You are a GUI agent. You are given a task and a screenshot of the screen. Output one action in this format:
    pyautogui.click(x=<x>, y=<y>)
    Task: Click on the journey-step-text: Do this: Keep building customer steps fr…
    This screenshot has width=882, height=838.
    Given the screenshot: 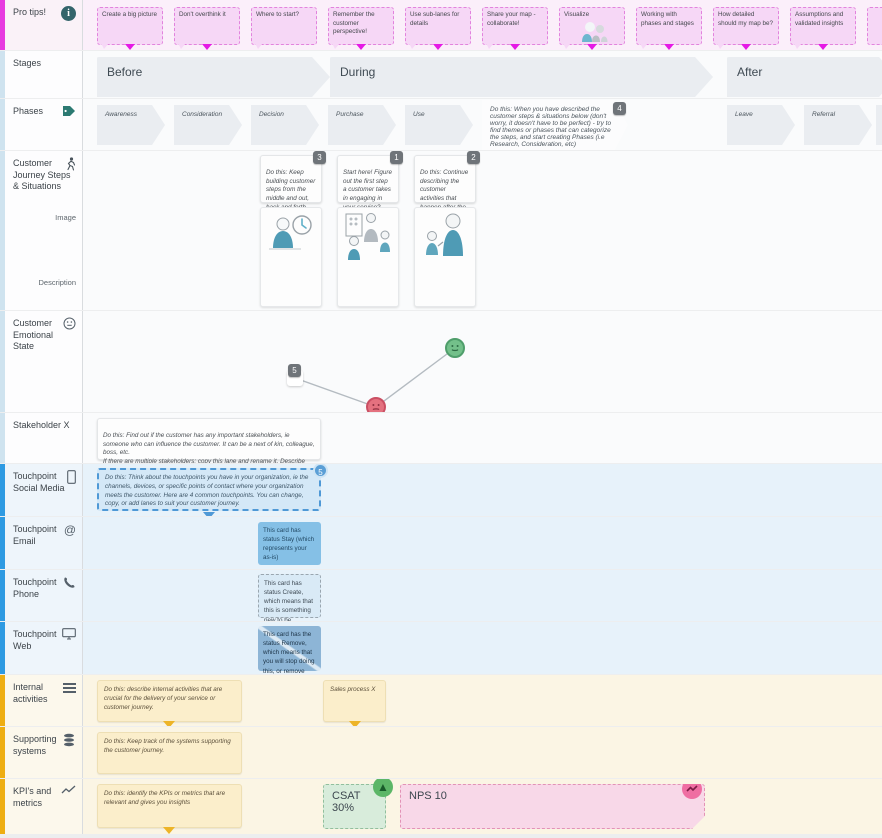 What is the action you would take?
    pyautogui.click(x=291, y=189)
    